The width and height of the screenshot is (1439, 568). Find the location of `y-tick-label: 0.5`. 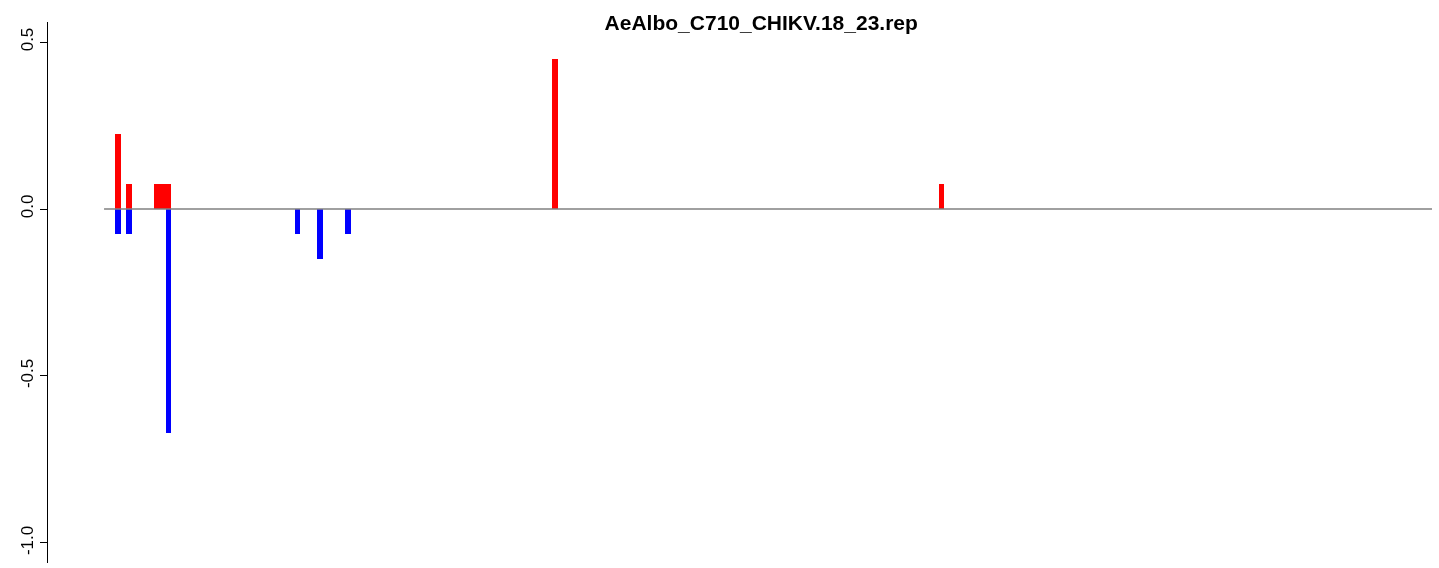

y-tick-label: 0.5 is located at coordinates (28, 39).